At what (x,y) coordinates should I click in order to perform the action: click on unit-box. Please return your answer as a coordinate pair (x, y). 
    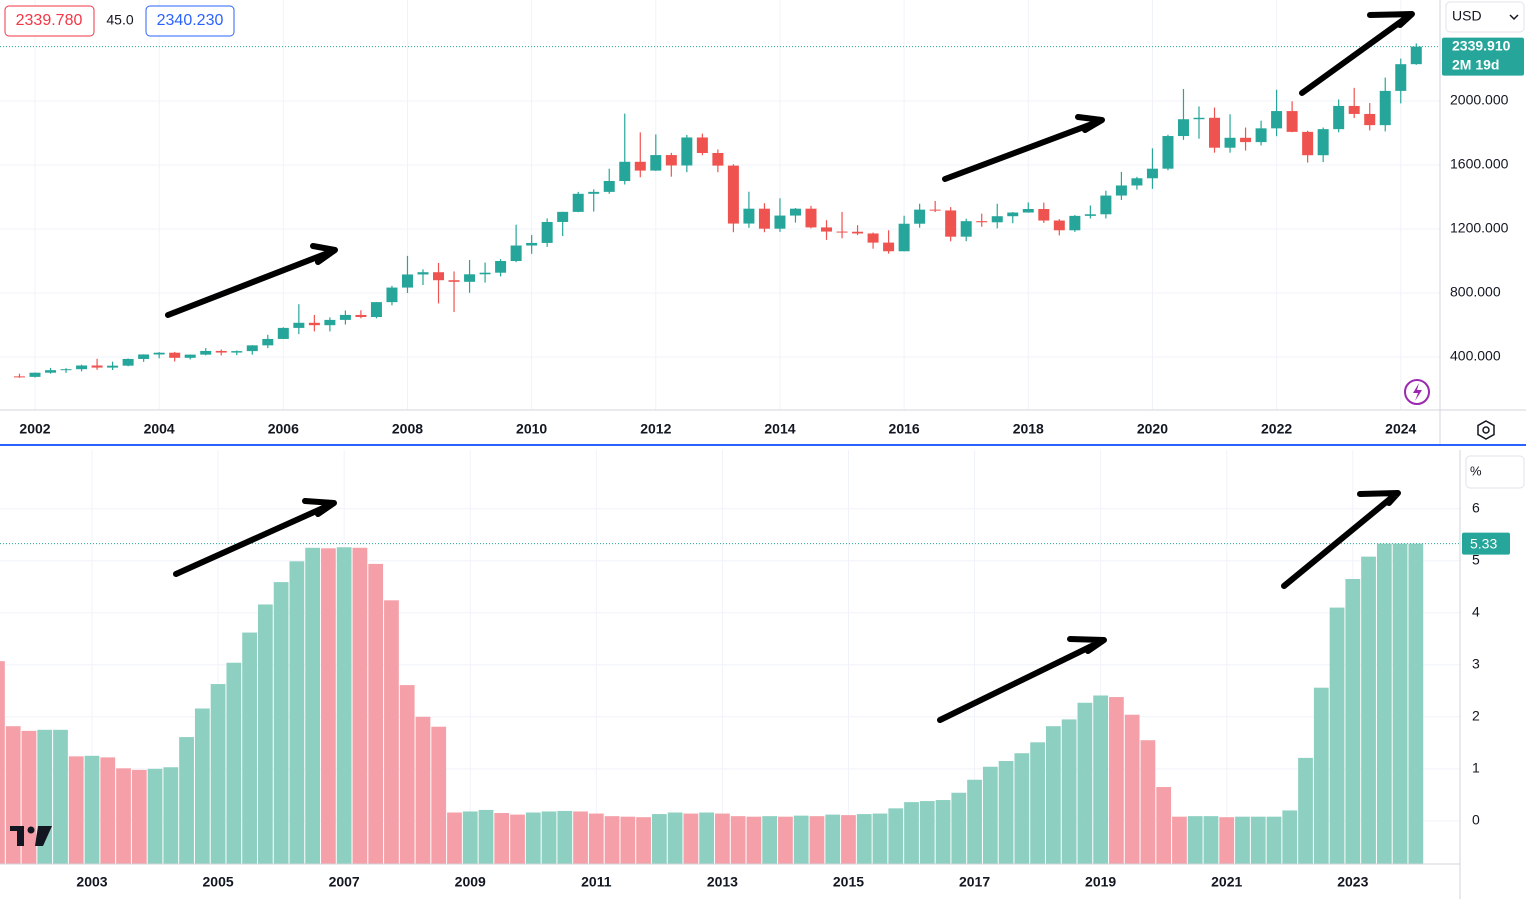
    Looking at the image, I should click on (1495, 472).